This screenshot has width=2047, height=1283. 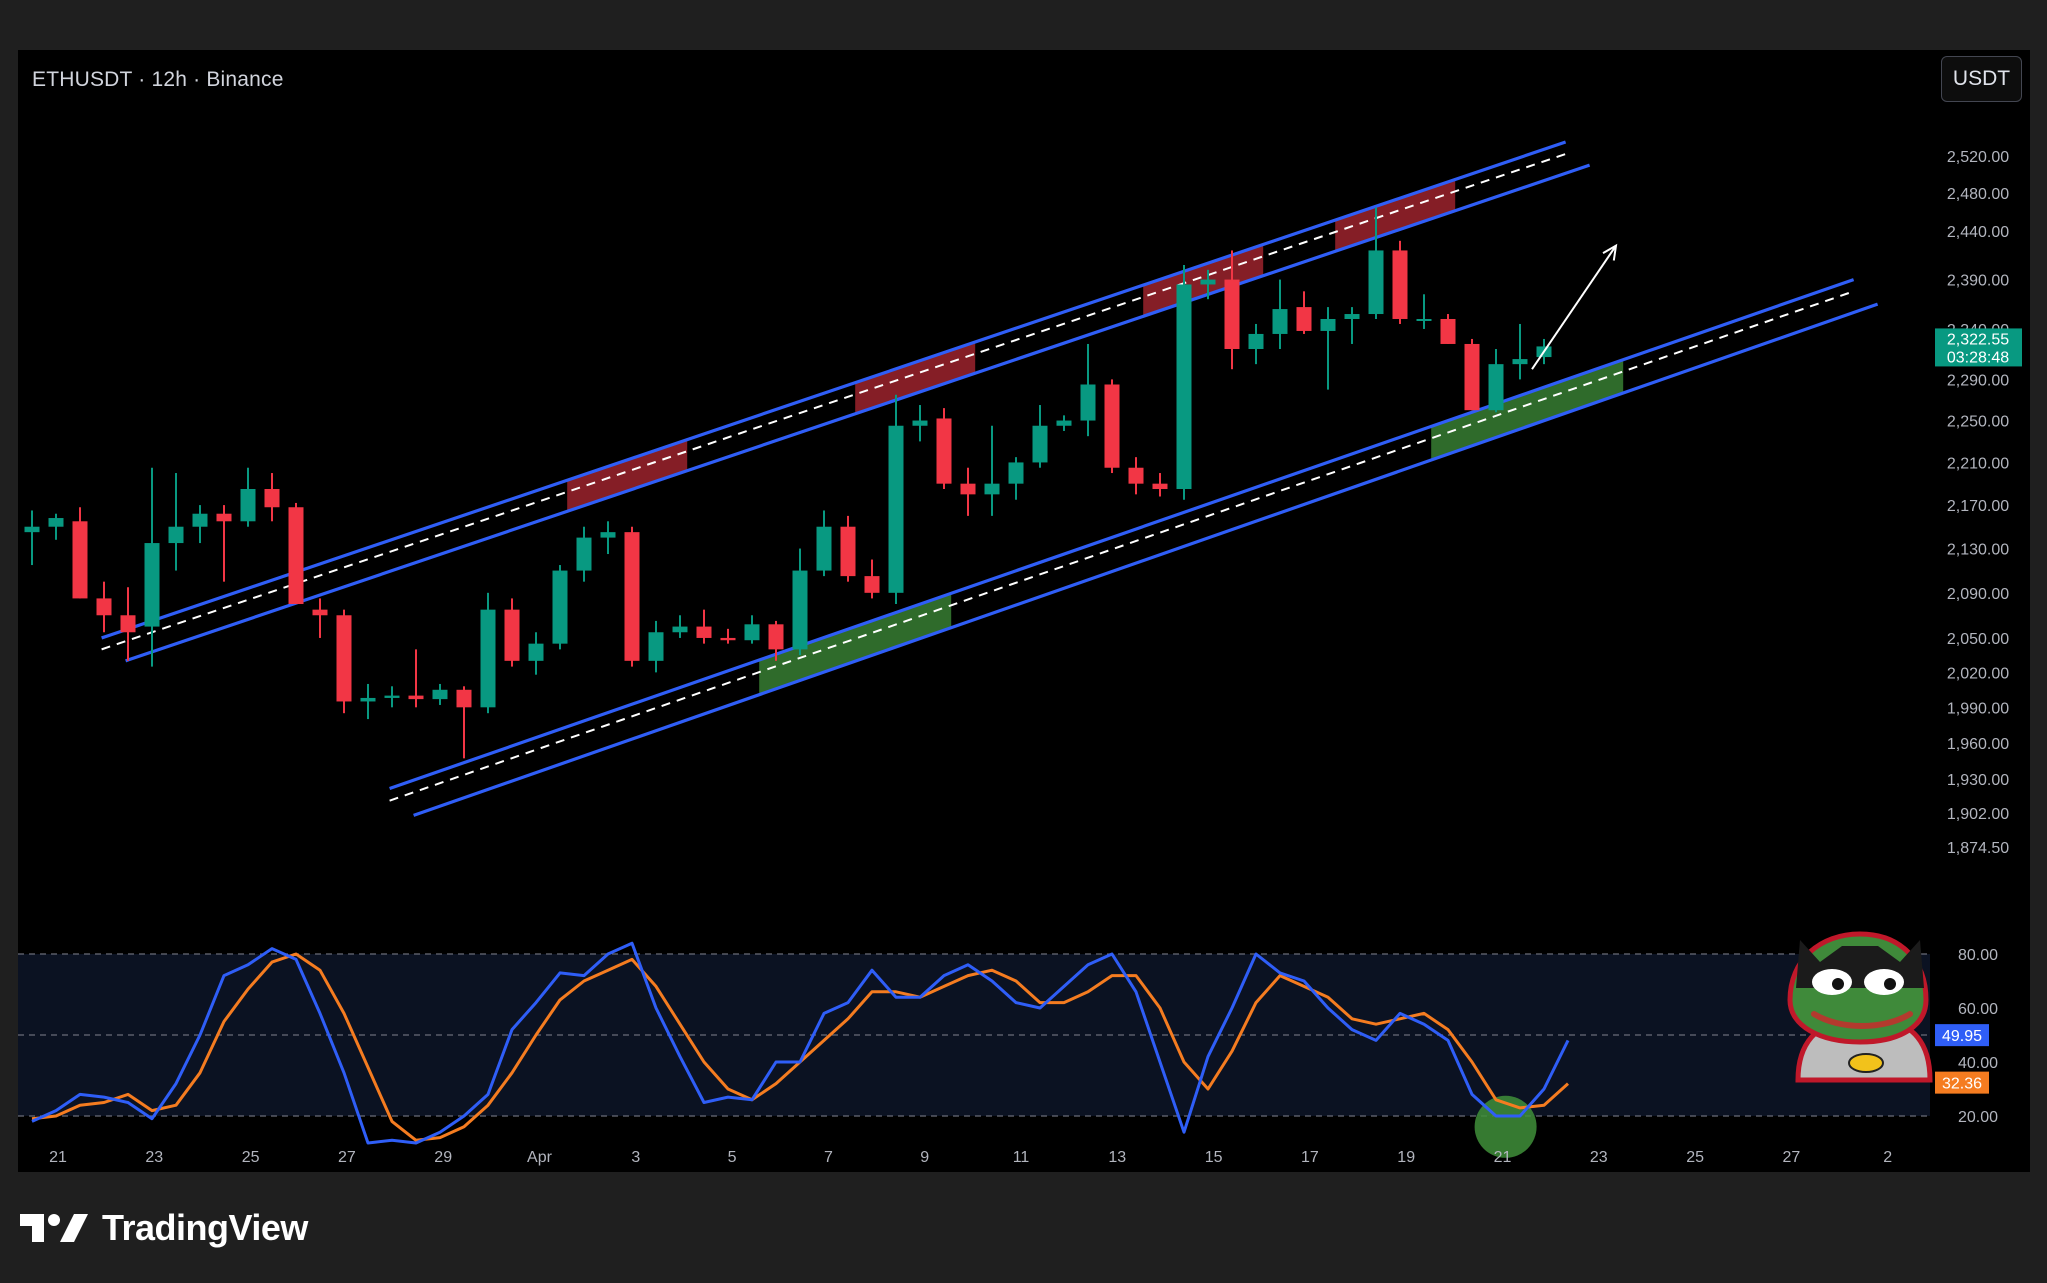 I want to click on tradingview-logo: TradingView, so click(x=164, y=1227).